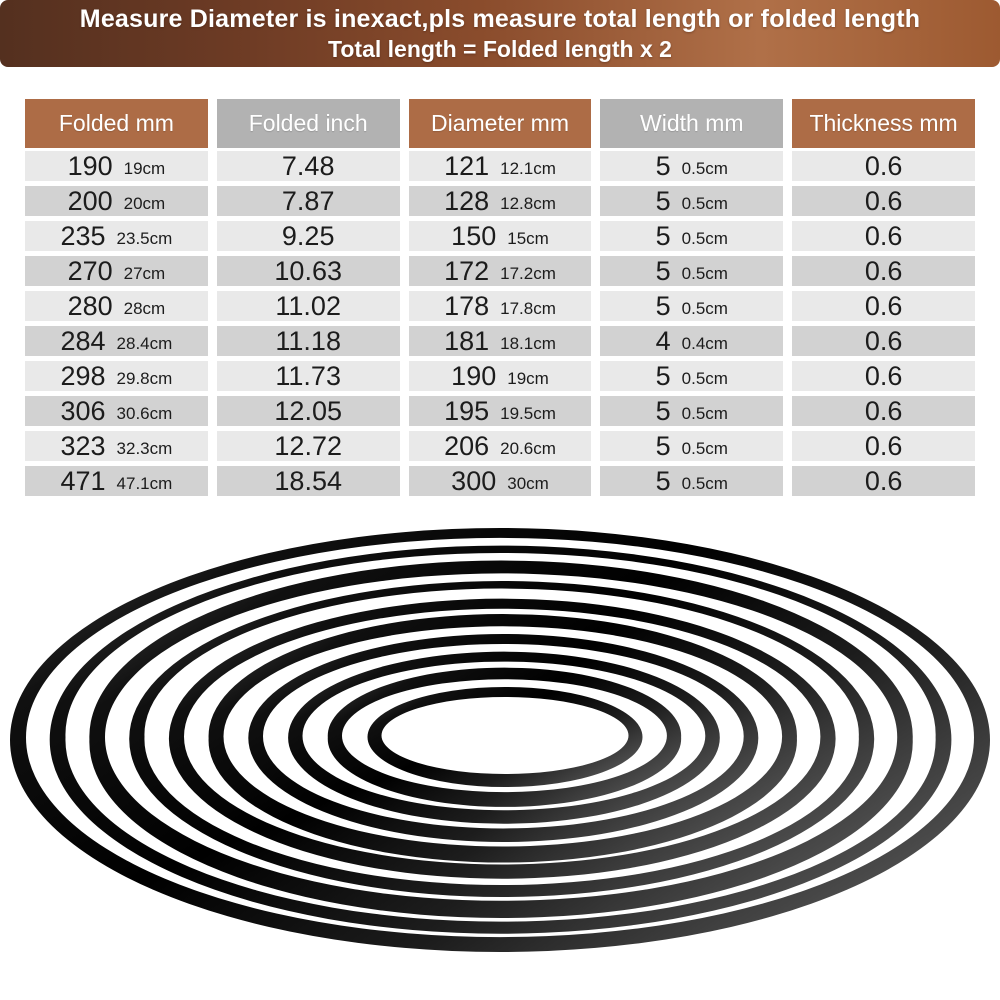 Image resolution: width=1000 pixels, height=1000 pixels. I want to click on value-number: 270, so click(90, 271).